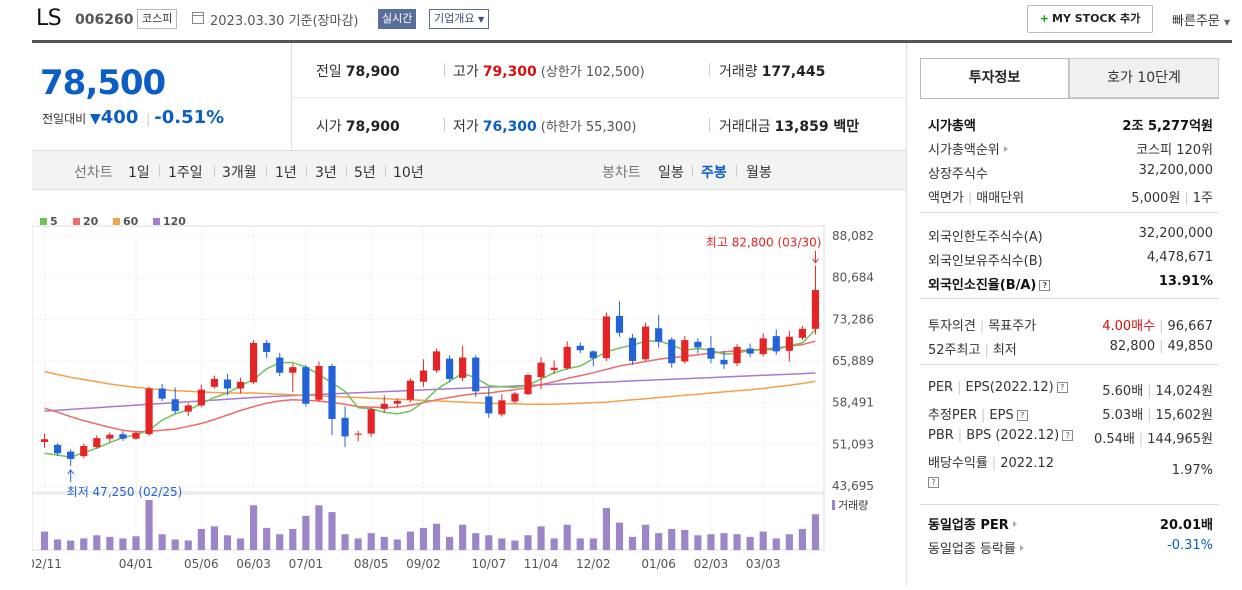  What do you see at coordinates (1196, 21) in the screenshot?
I see `quick-order-label: 빠른주문` at bounding box center [1196, 21].